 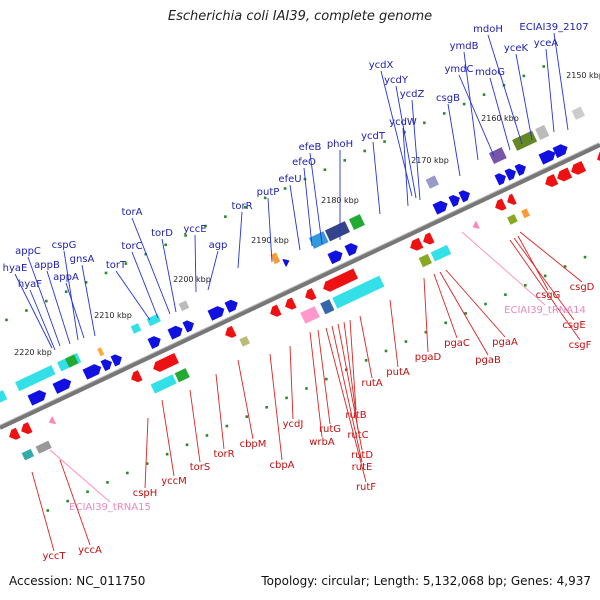 I want to click on gene-label-appC: appC, so click(x=28, y=251).